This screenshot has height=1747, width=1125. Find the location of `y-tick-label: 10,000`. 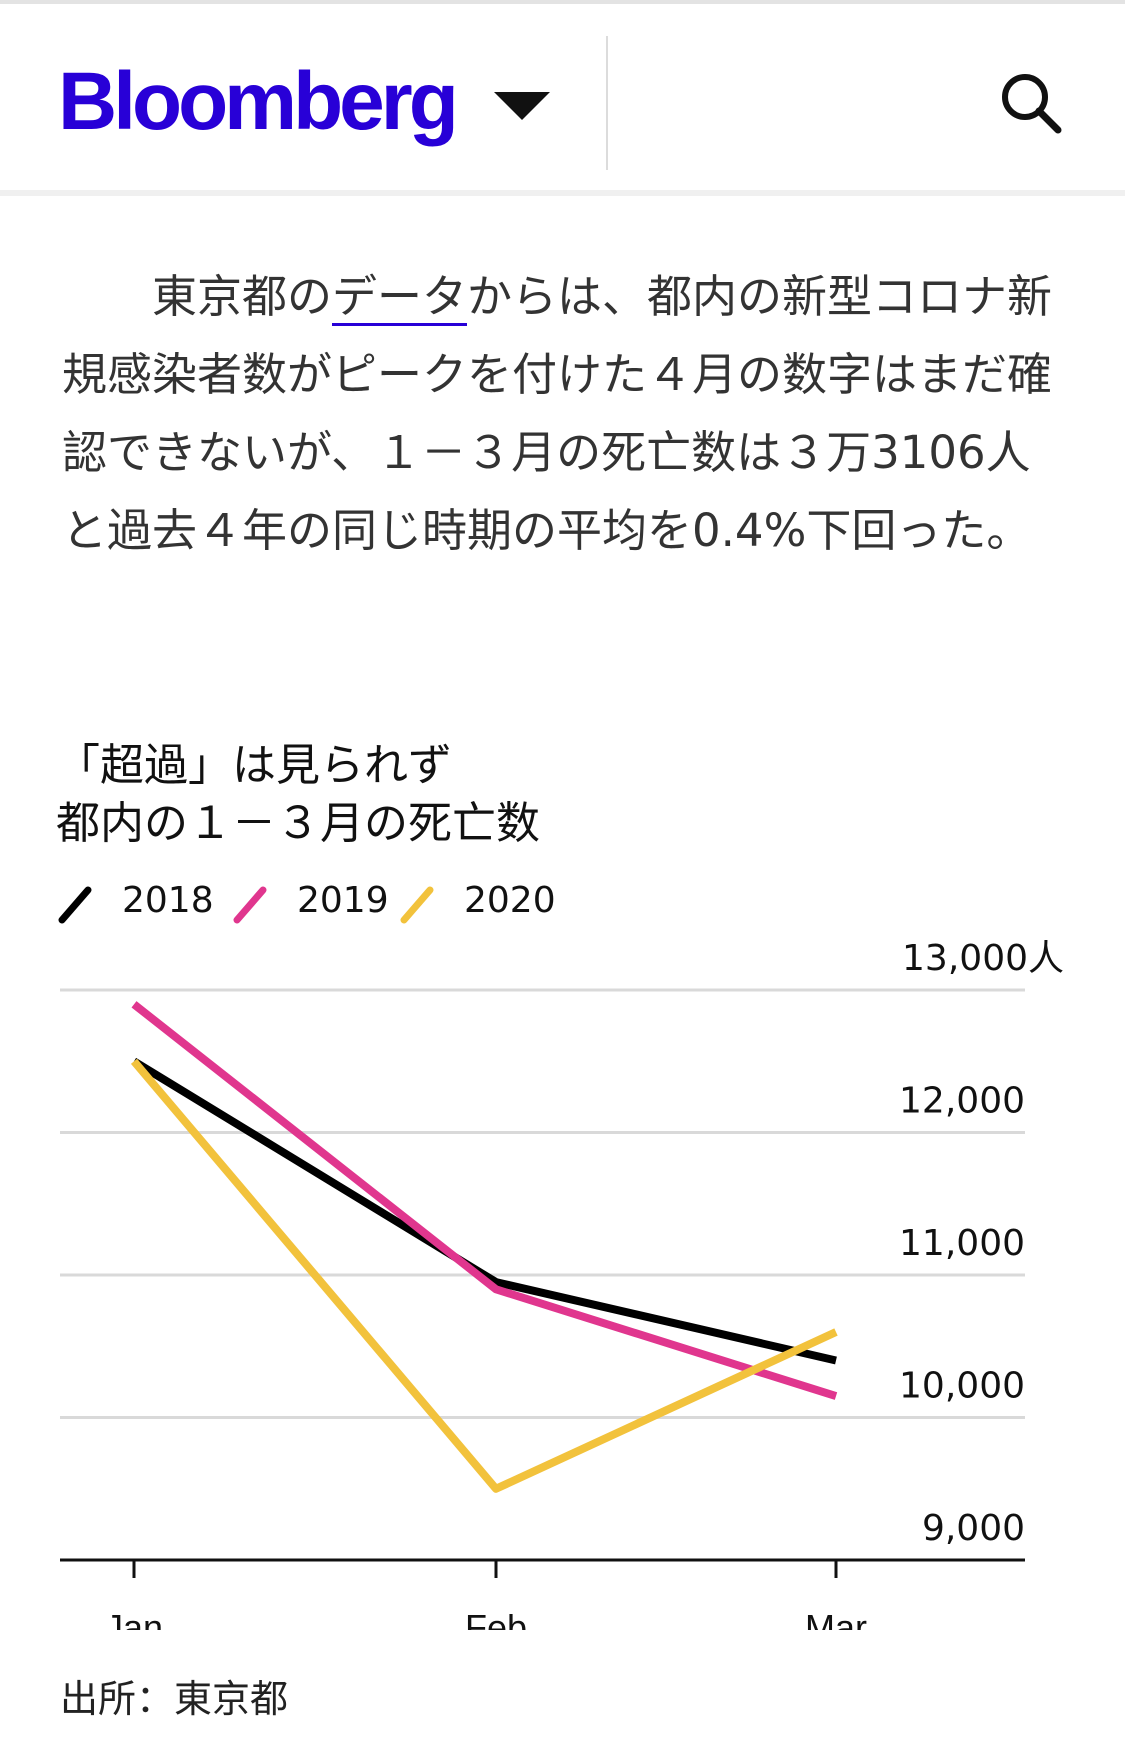

y-tick-label: 10,000 is located at coordinates (962, 1386).